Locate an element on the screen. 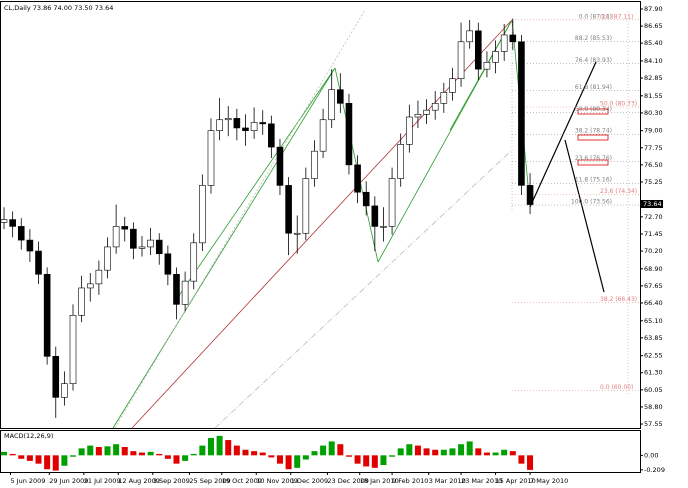  indicator-name: MACD(12,26,9) is located at coordinates (28, 436).